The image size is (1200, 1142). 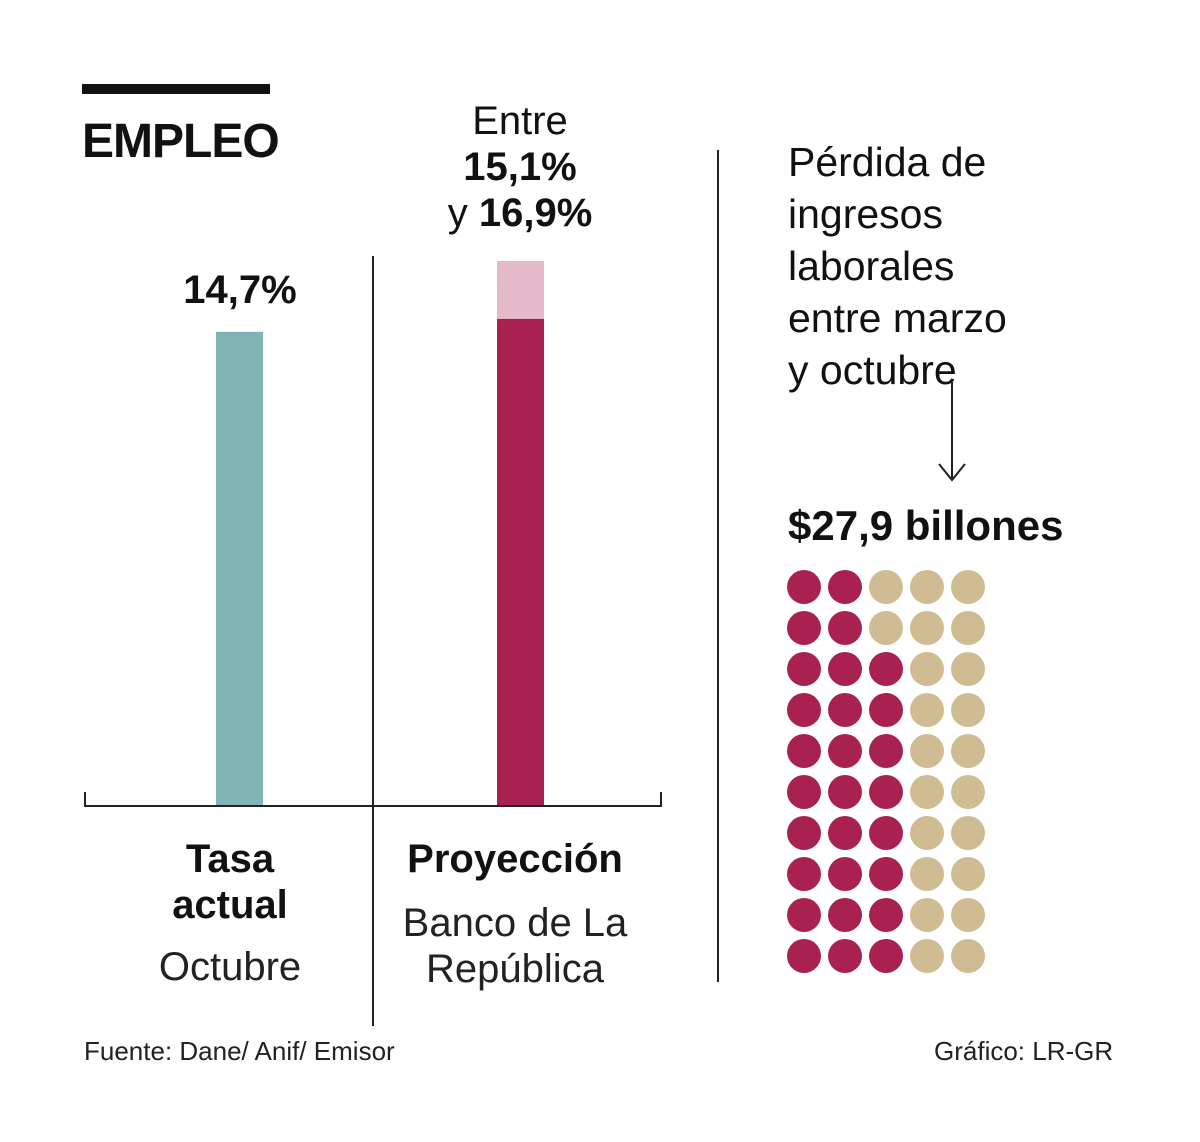 What do you see at coordinates (240, 290) in the screenshot?
I see `bar-value-actual: 14,7%` at bounding box center [240, 290].